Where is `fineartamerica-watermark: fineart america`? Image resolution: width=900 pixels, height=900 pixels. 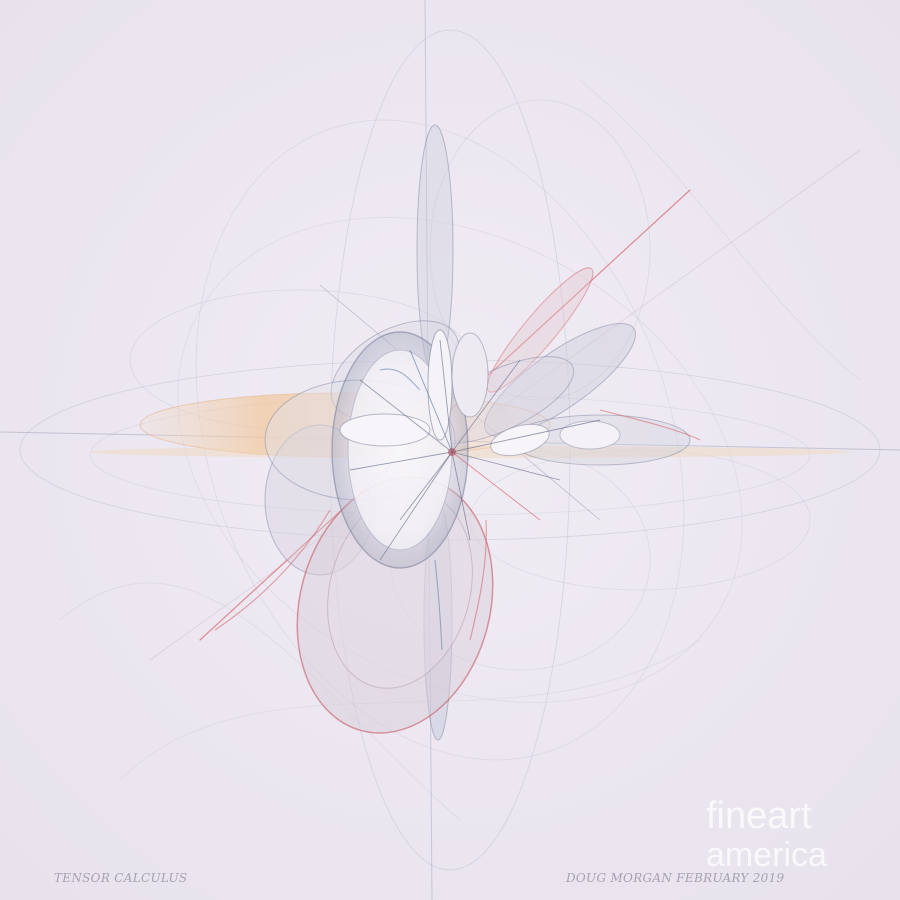
fineartamerica-watermark: fineart america is located at coordinates (766, 833).